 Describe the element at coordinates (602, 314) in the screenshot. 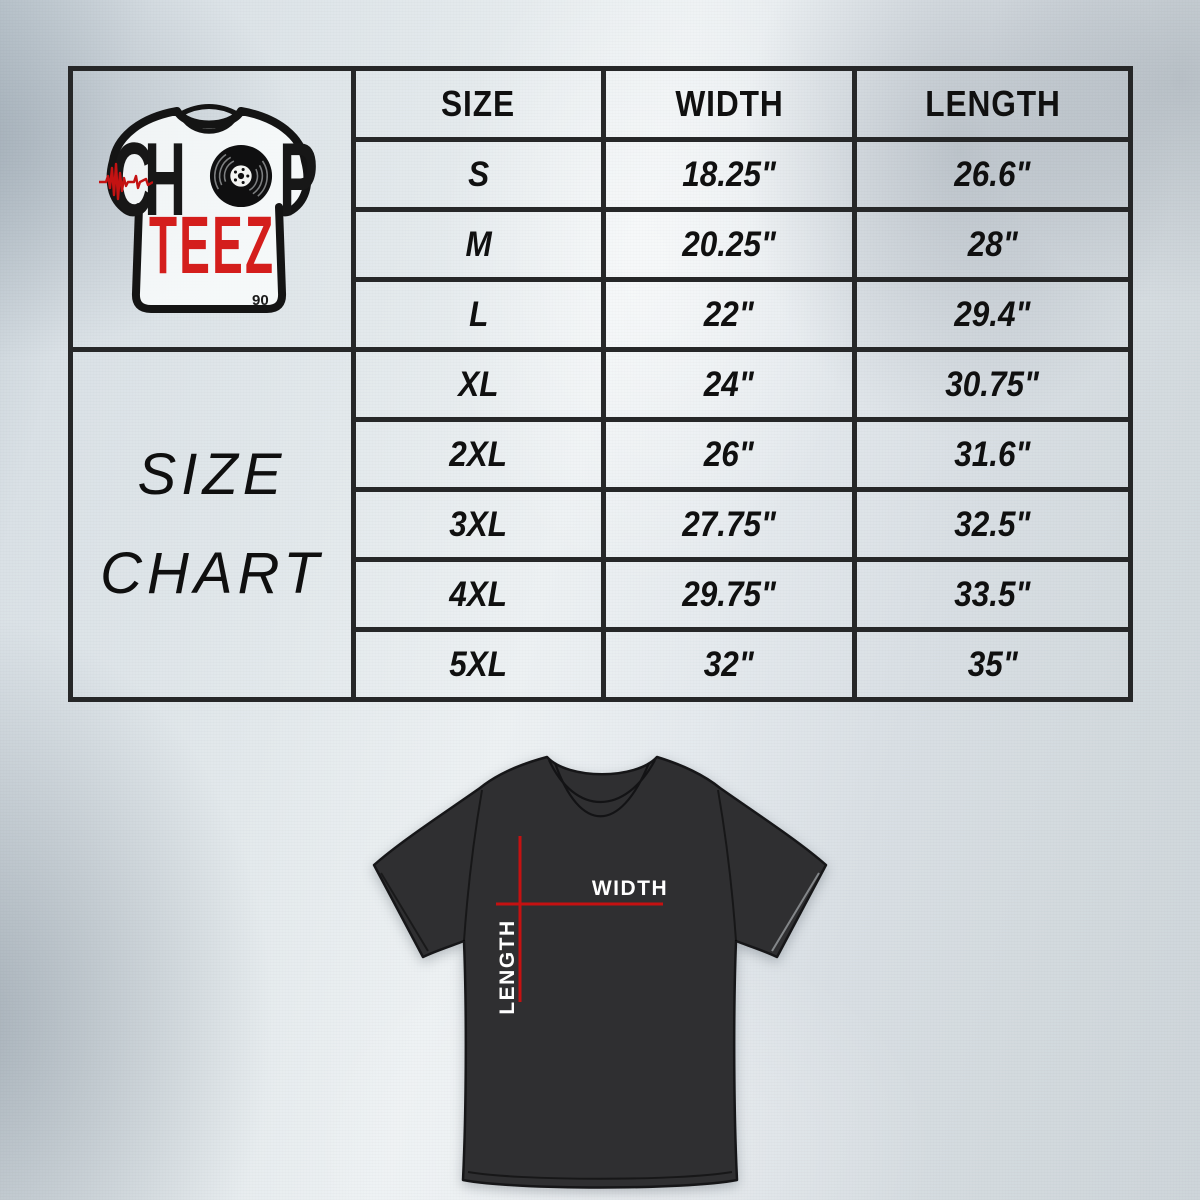

I see `table-row: L 22" 29.4"` at that location.